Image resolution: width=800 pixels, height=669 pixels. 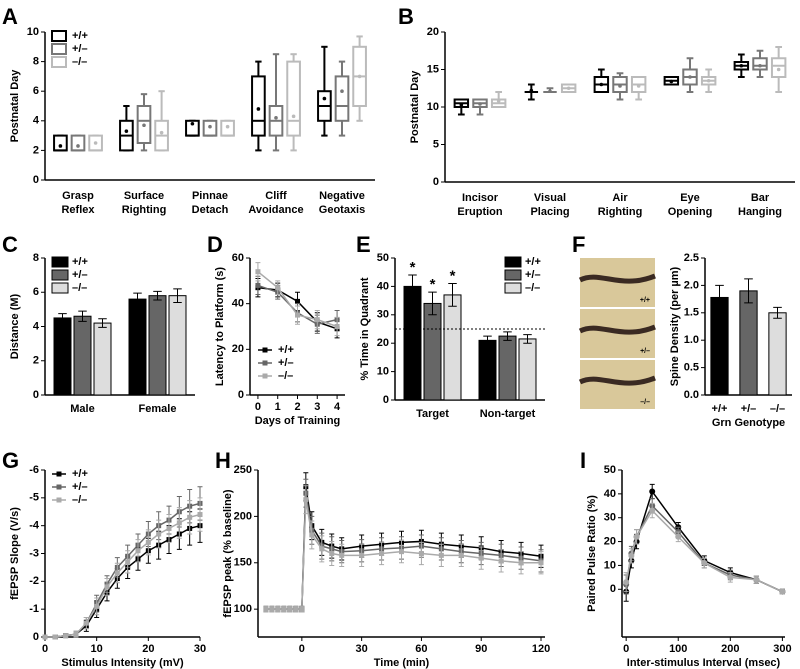 What do you see at coordinates (645, 351) in the screenshot?
I see `image-label: +/–` at bounding box center [645, 351].